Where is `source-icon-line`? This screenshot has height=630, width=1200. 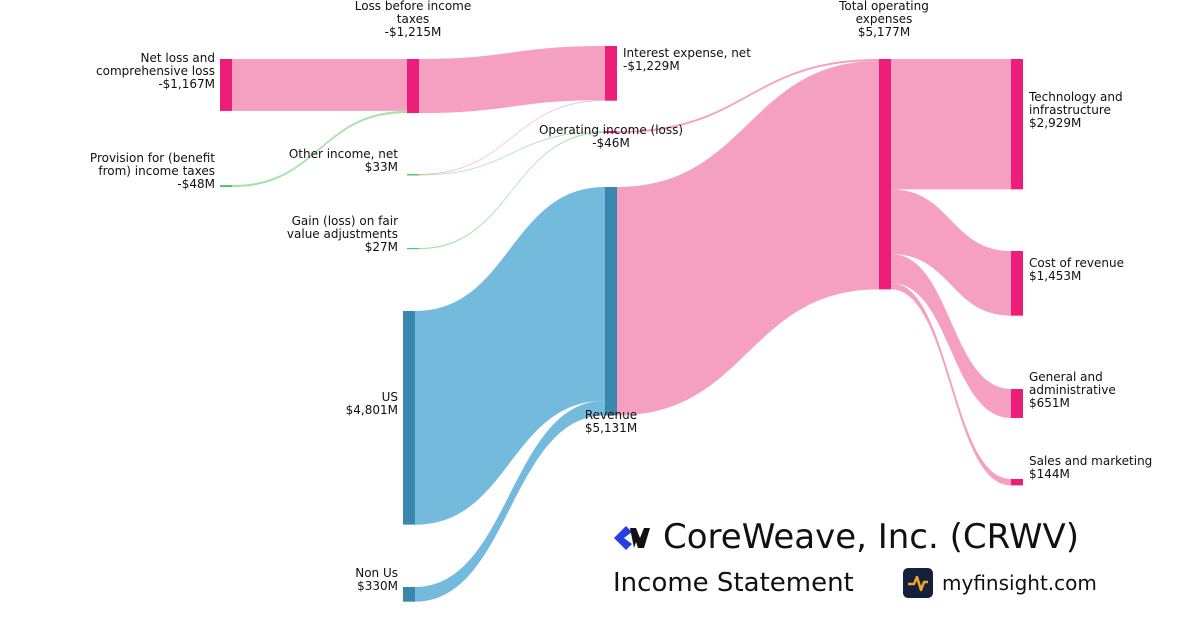
source-icon-line is located at coordinates (918, 583).